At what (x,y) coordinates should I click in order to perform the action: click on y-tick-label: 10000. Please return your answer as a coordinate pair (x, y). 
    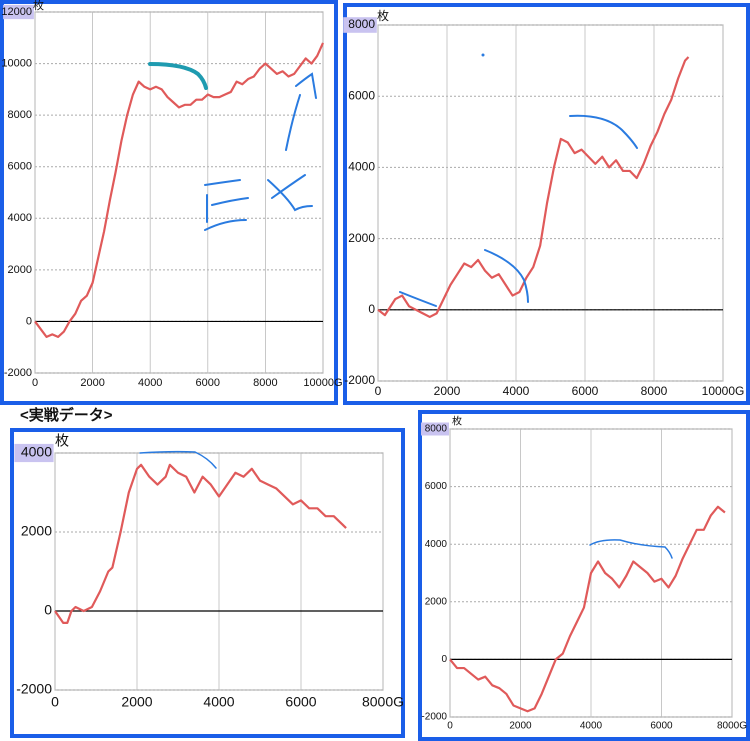
    Looking at the image, I should click on (16, 63).